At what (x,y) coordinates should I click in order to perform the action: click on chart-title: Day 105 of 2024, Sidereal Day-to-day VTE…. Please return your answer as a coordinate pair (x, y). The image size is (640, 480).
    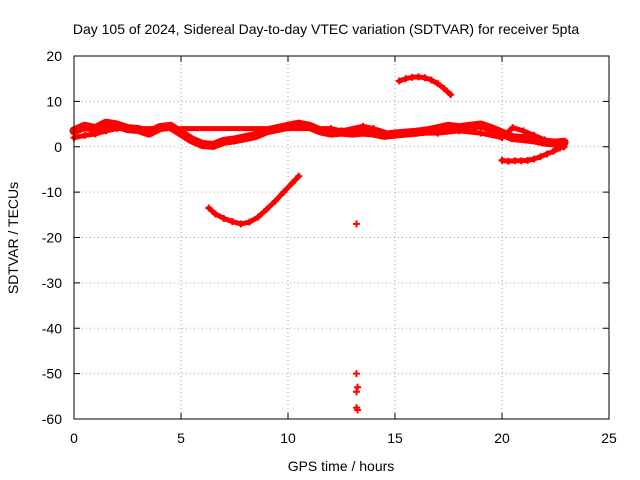
    Looking at the image, I should click on (326, 29).